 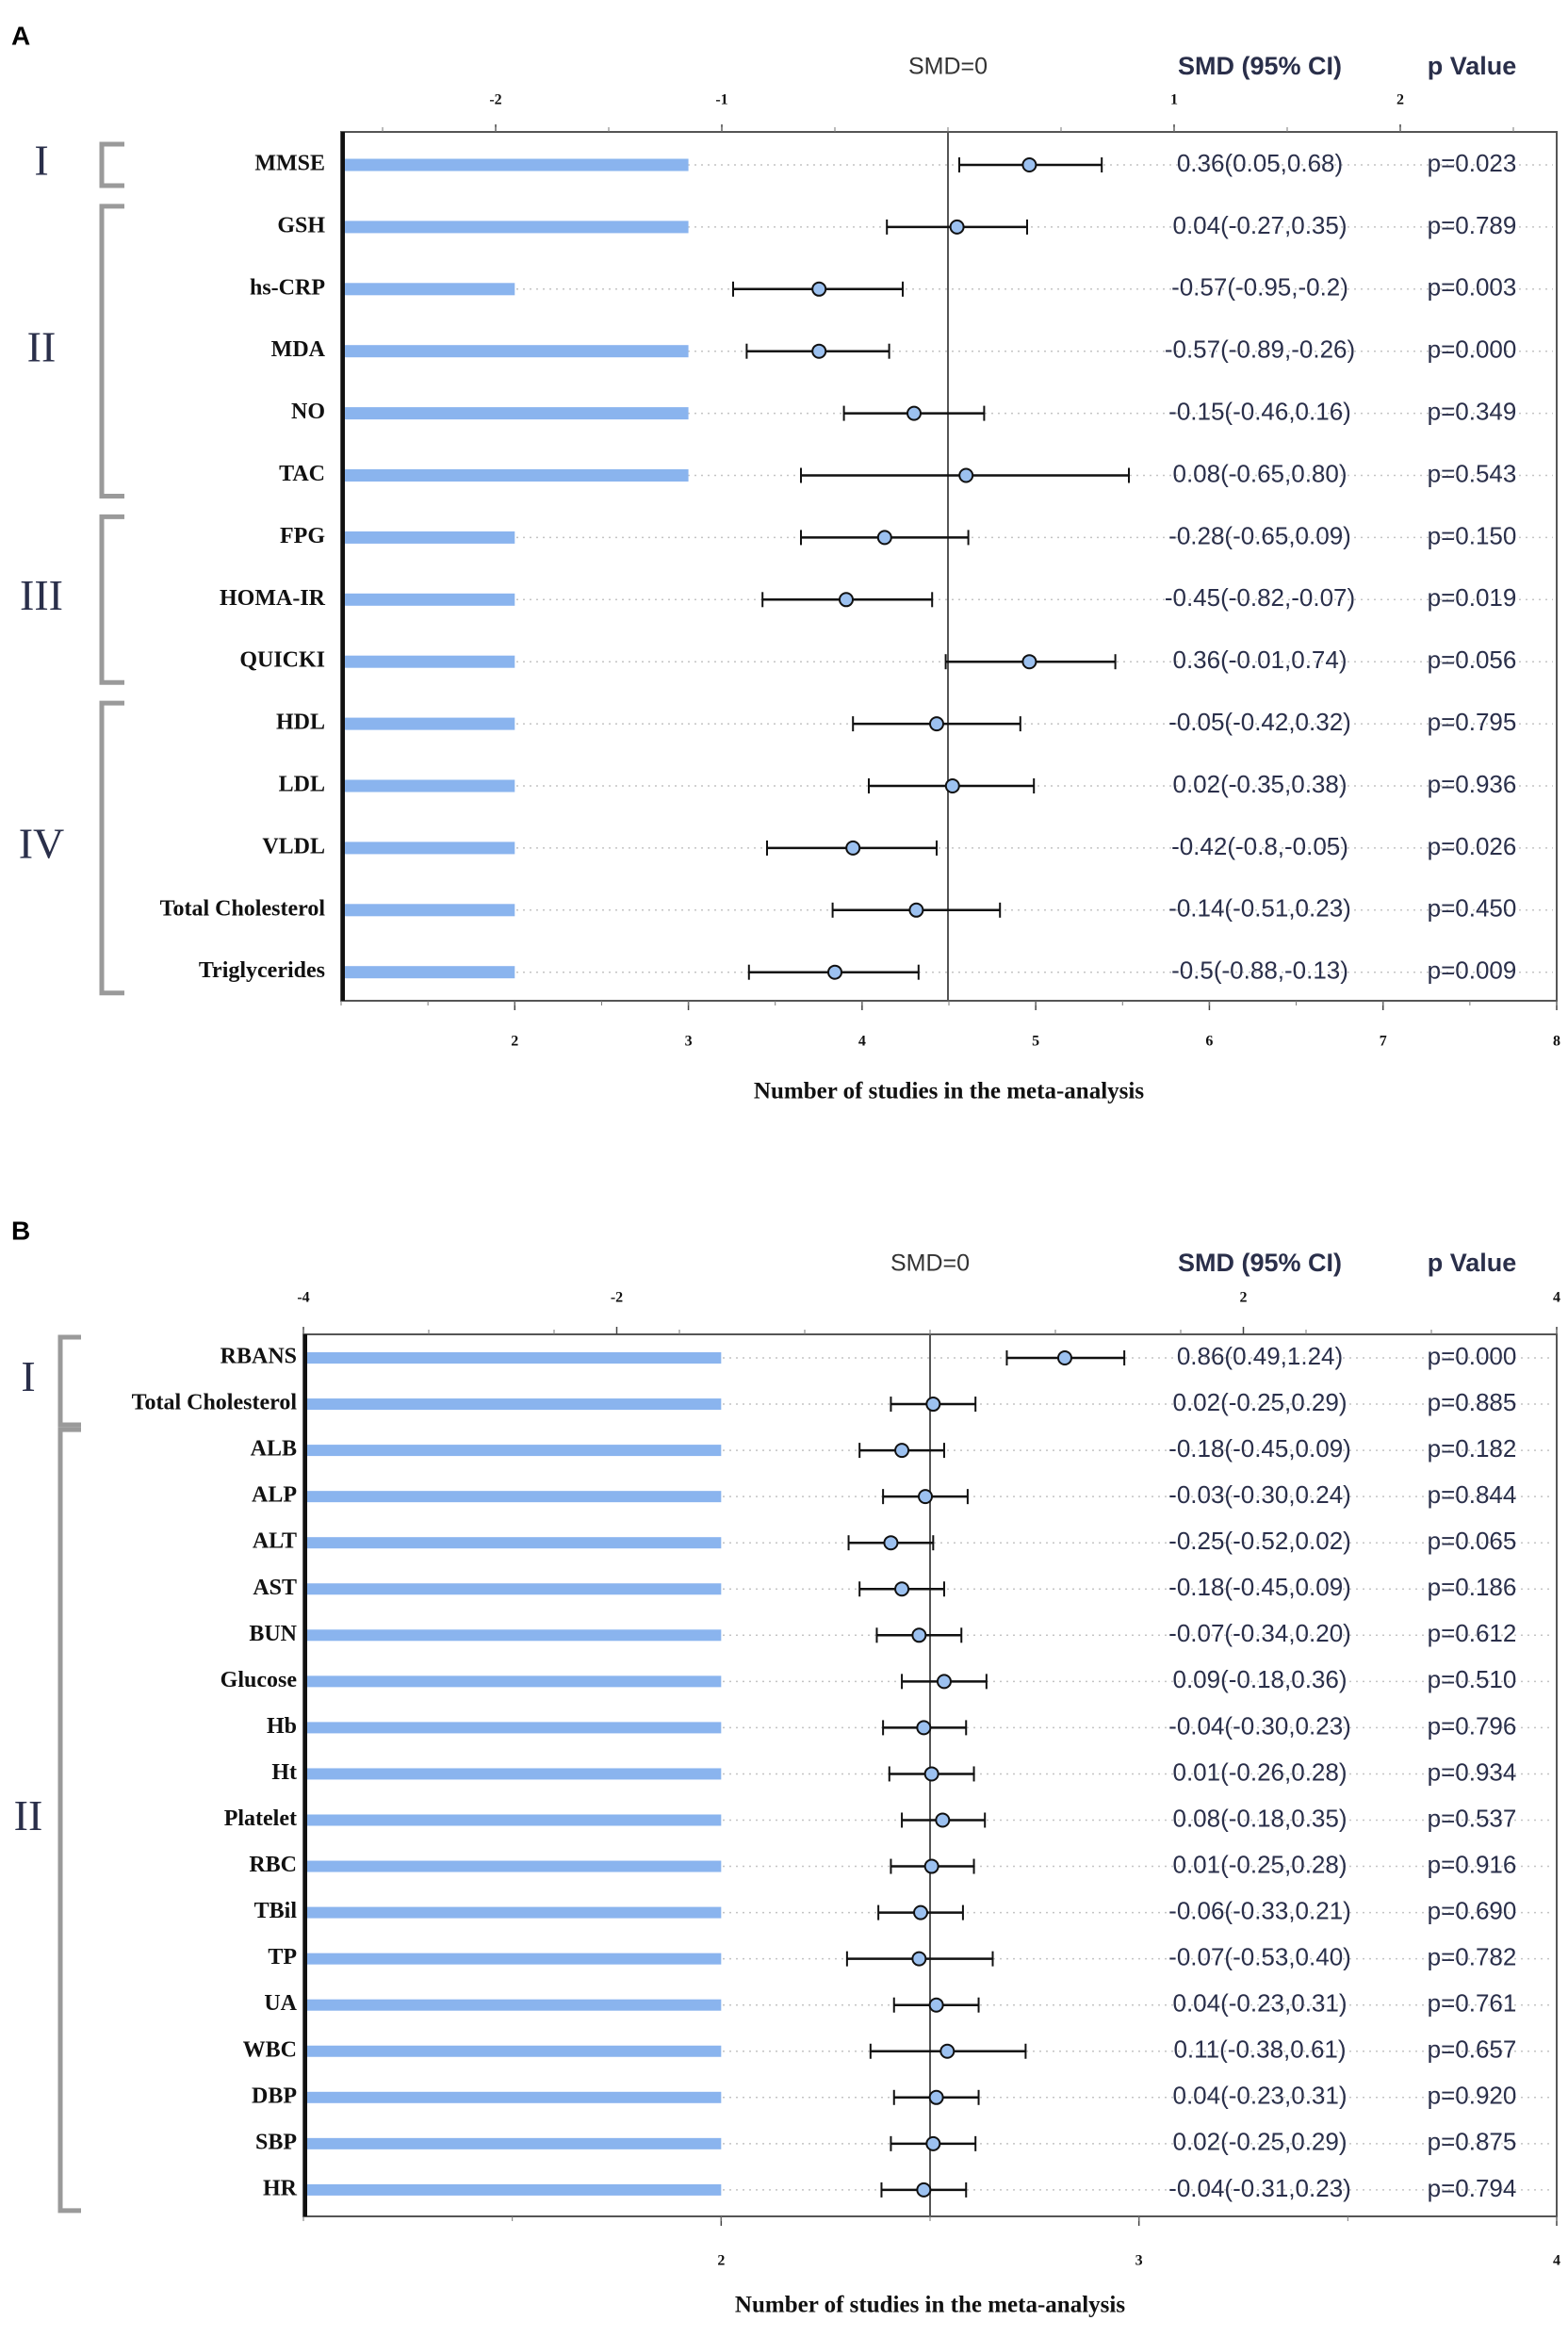 What do you see at coordinates (1259, 722) in the screenshot?
I see `ci-value: -0.05(-0.42,0.32)` at bounding box center [1259, 722].